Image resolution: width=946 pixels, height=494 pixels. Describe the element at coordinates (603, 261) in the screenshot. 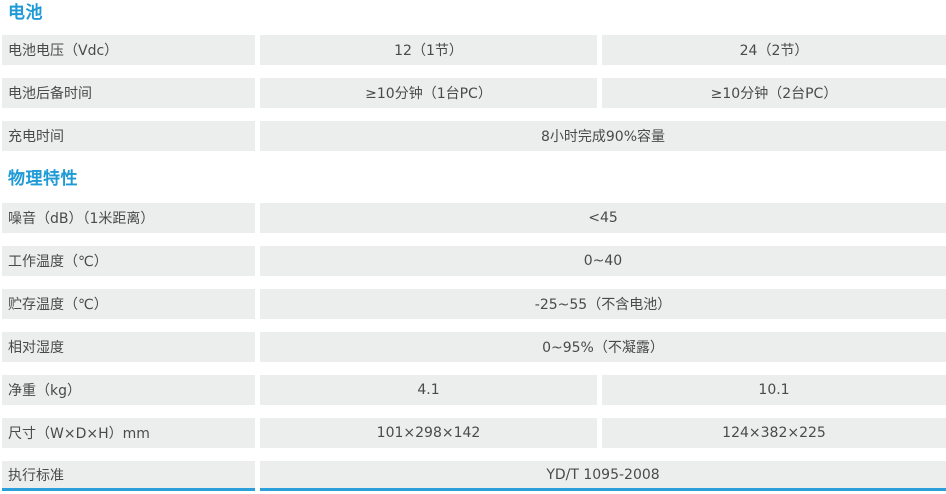

I see `row-value: 0~40` at that location.